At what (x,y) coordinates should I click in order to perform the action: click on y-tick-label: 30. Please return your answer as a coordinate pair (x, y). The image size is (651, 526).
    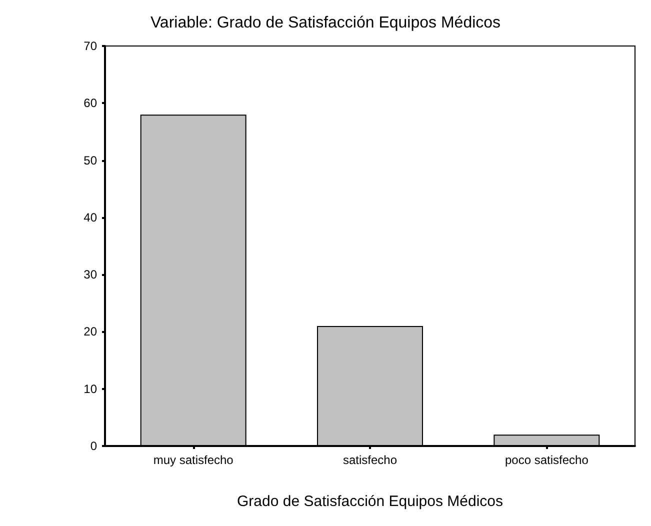
    Looking at the image, I should click on (91, 275).